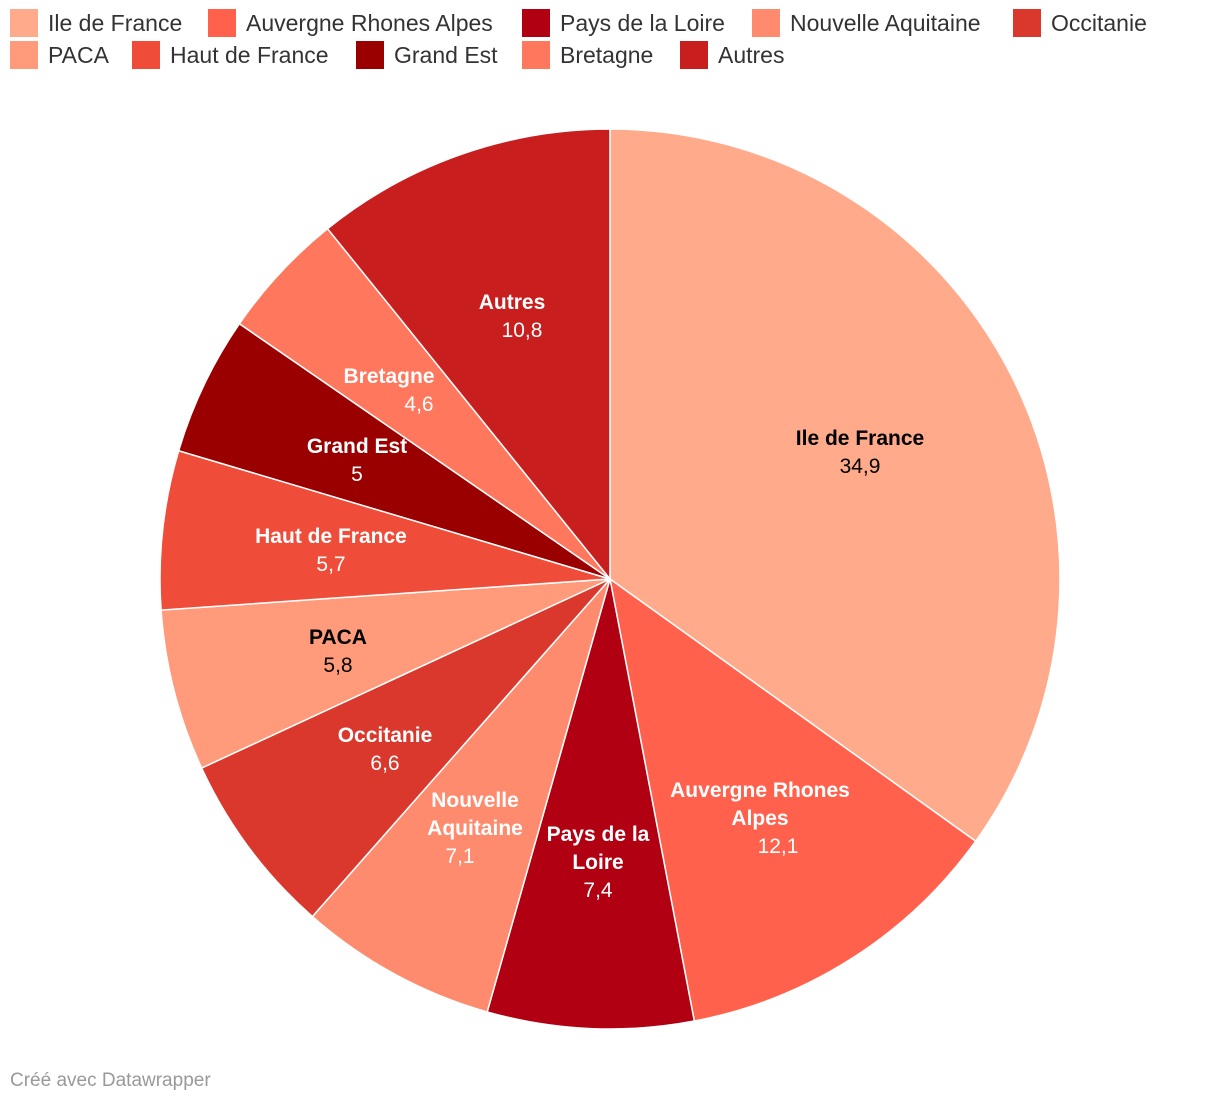  What do you see at coordinates (512, 302) in the screenshot?
I see `slice-name-label: Autres` at bounding box center [512, 302].